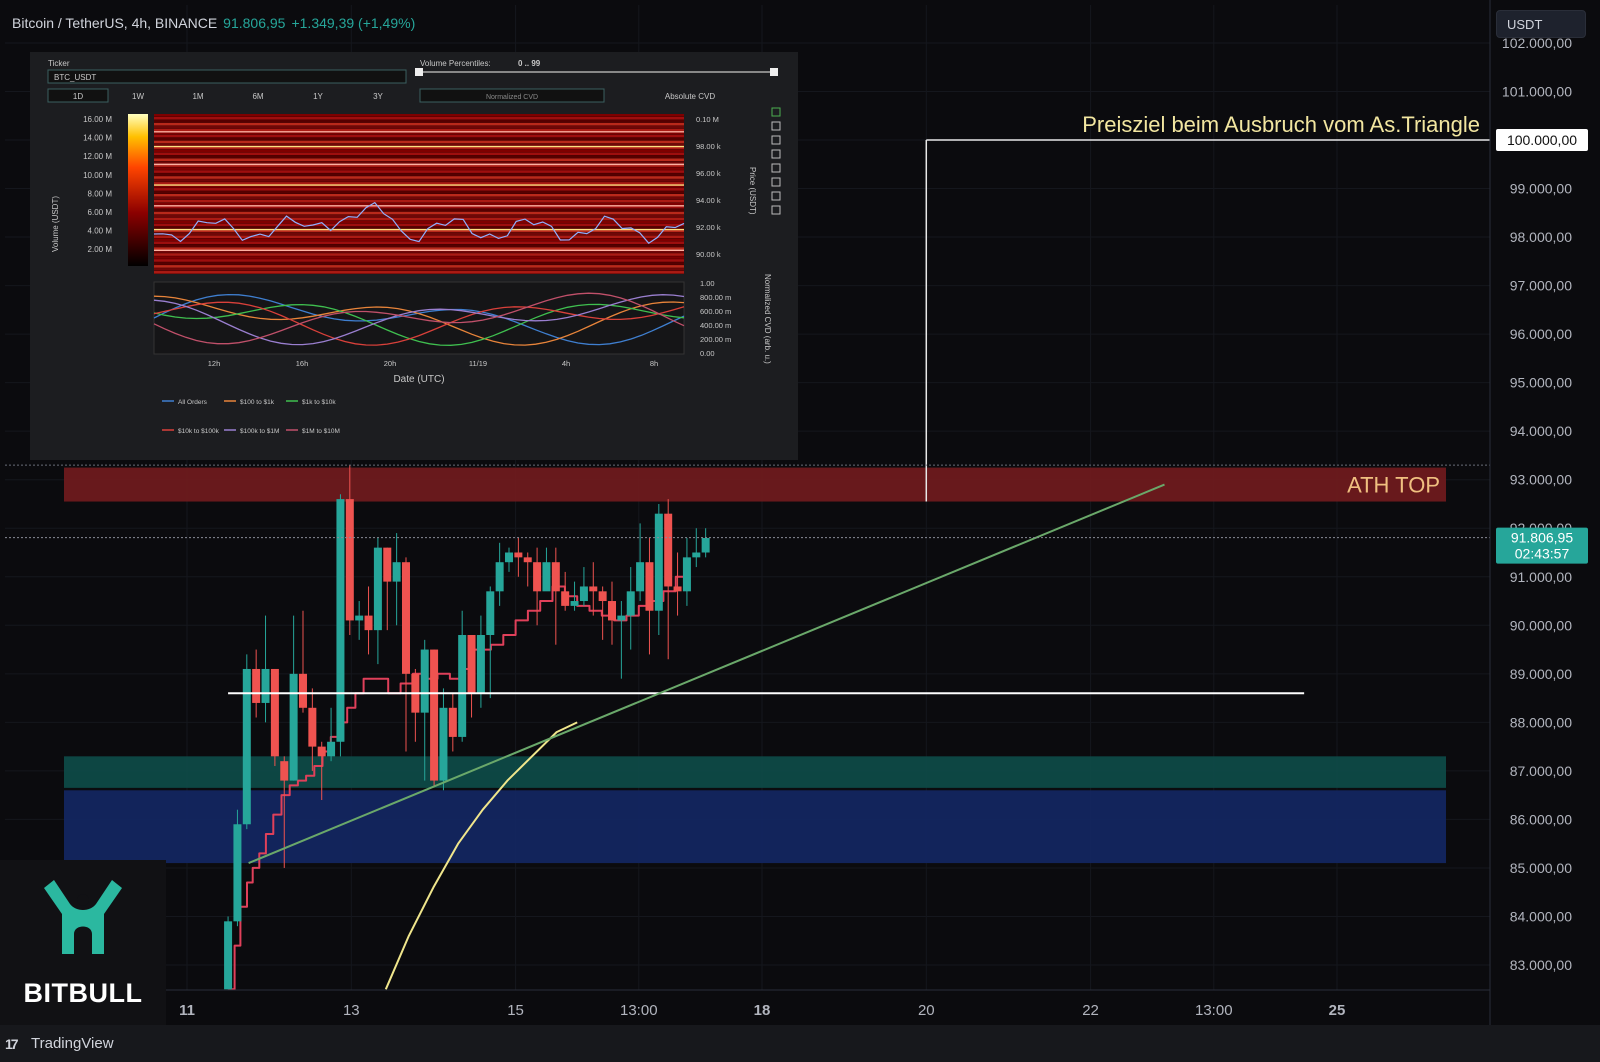 The width and height of the screenshot is (1600, 1062). What do you see at coordinates (418, 379) in the screenshot?
I see `inset-time-label: Date (UTC)` at bounding box center [418, 379].